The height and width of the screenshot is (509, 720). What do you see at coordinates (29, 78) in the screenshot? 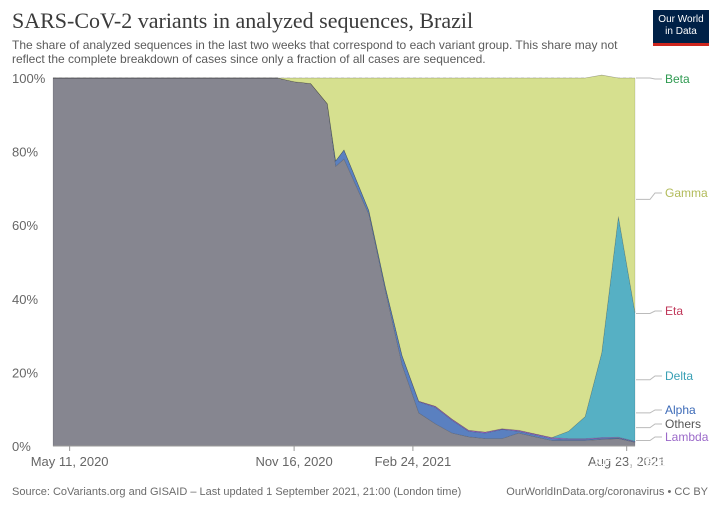
I see `y-tick-label: 100%` at bounding box center [29, 78].